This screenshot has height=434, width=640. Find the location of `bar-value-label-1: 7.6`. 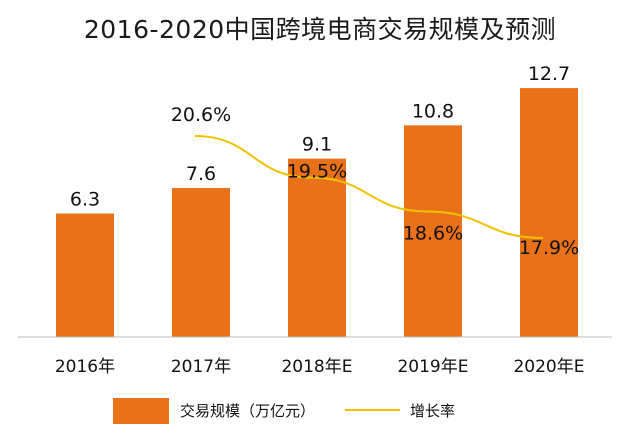

bar-value-label-1: 7.6 is located at coordinates (201, 174).